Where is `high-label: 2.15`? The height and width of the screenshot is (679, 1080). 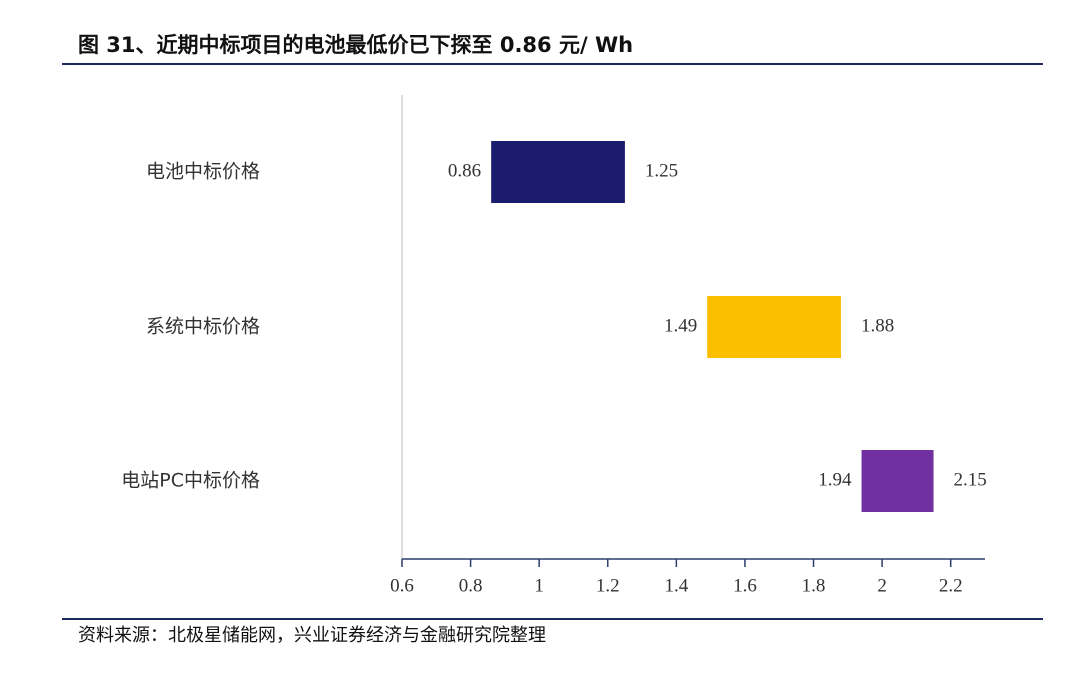
high-label: 2.15 is located at coordinates (970, 479).